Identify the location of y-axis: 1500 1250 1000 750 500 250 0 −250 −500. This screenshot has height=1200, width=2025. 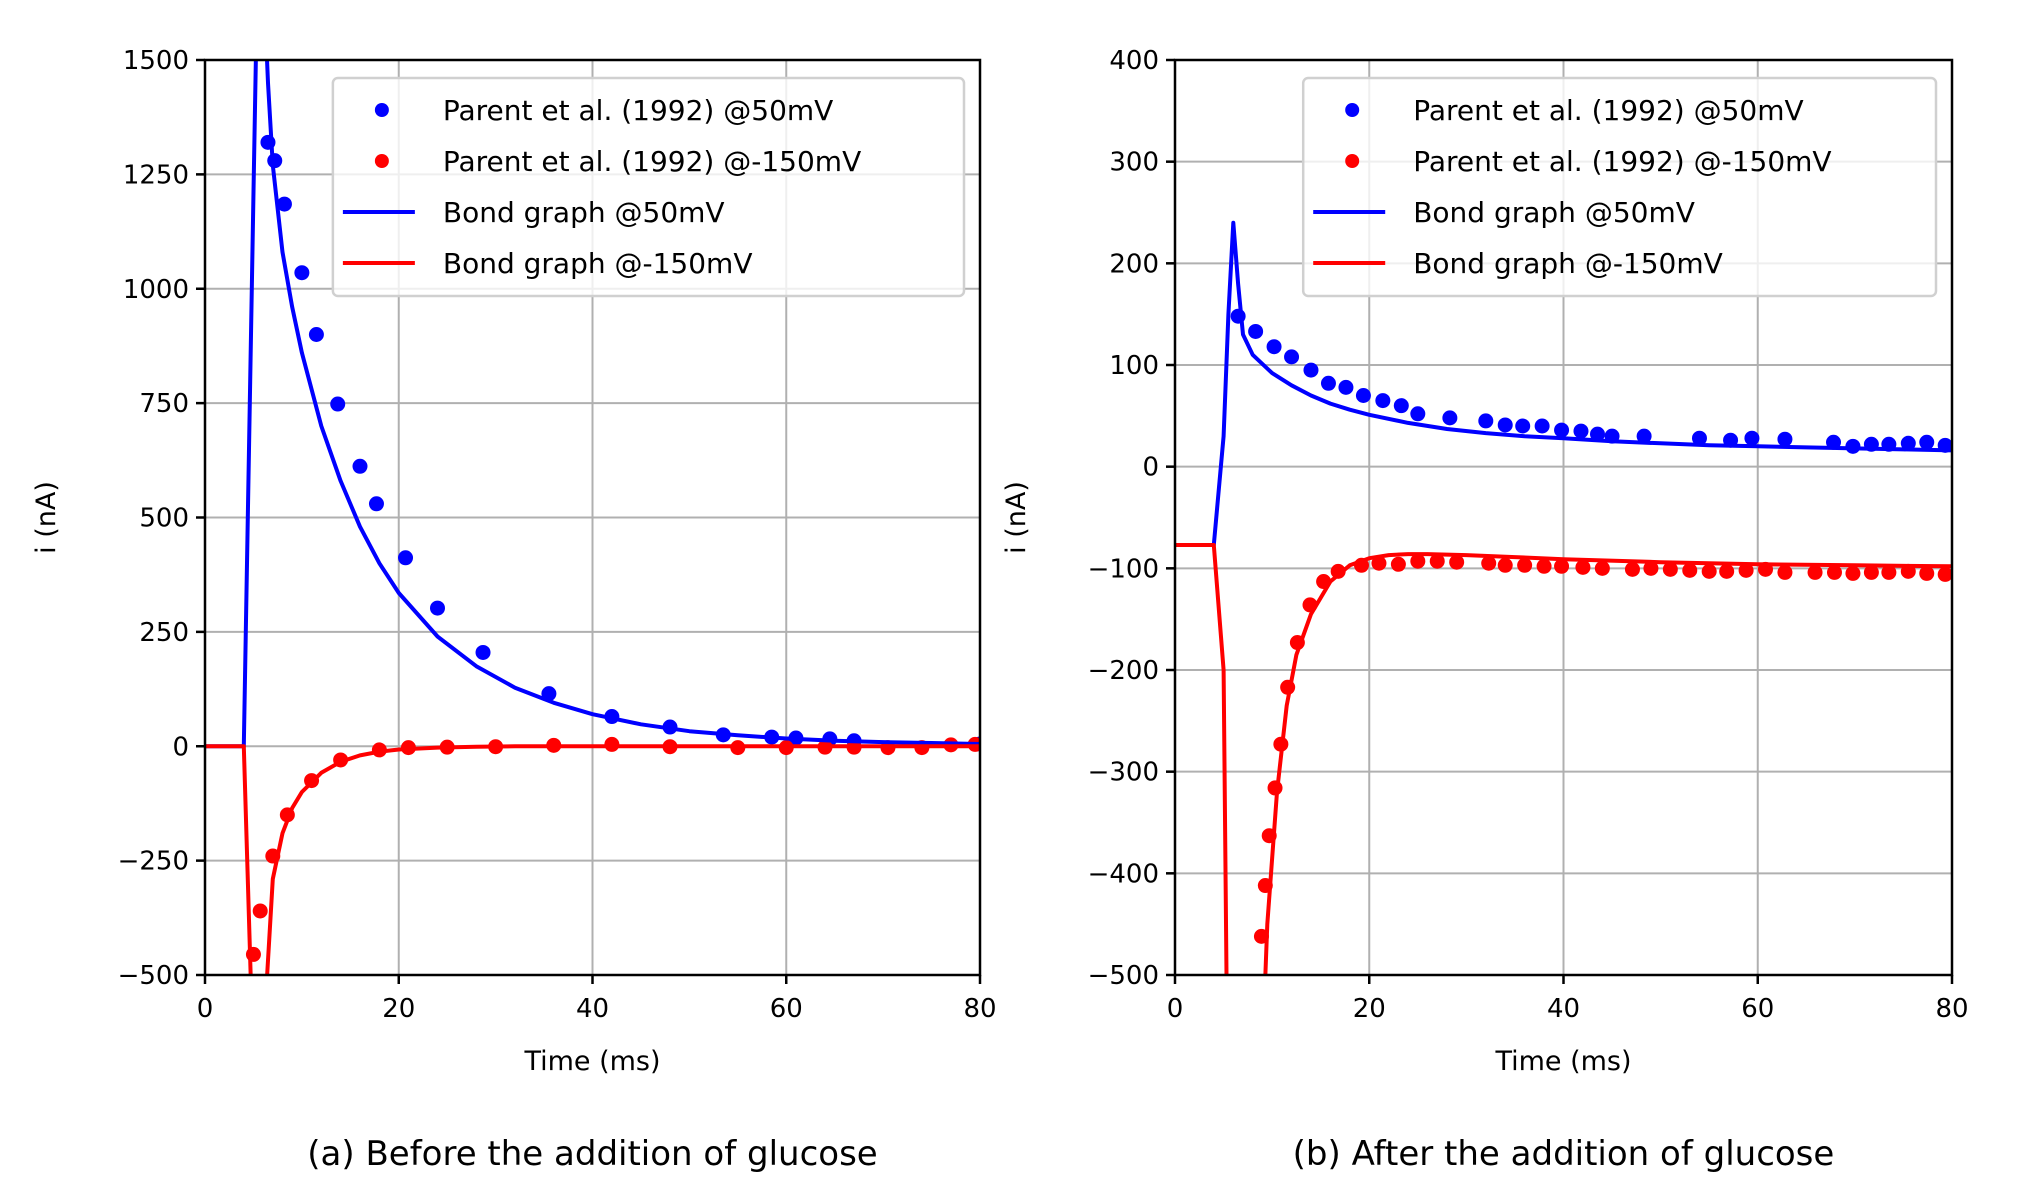
(161, 518).